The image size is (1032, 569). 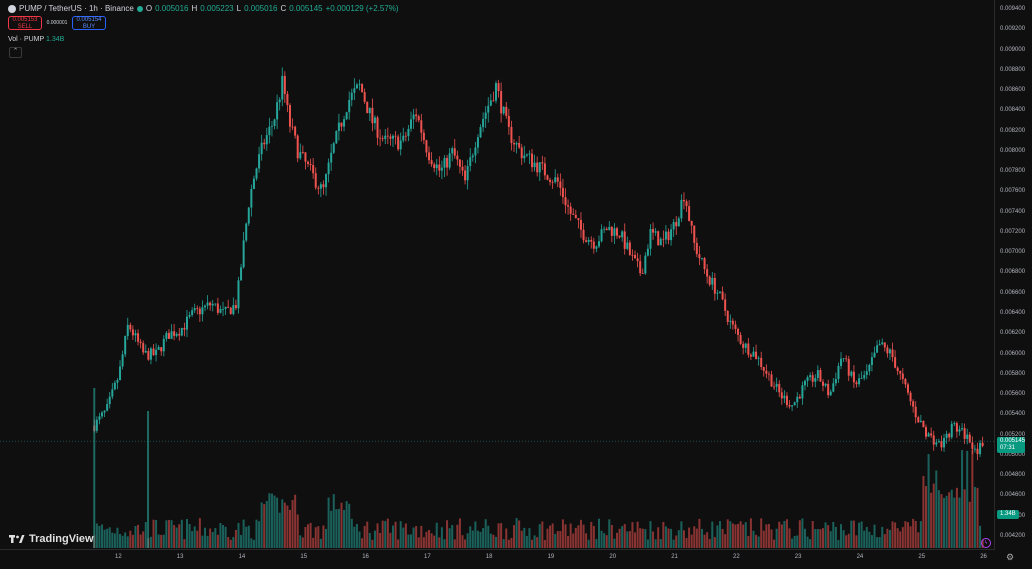 I want to click on symbol-title: PUMP / TetherUS · 1h · Binance, so click(x=76, y=8).